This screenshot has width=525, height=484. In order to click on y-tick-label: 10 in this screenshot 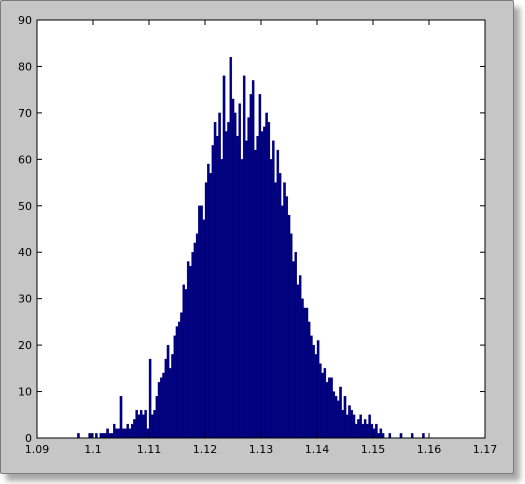, I will do `click(25, 392)`.